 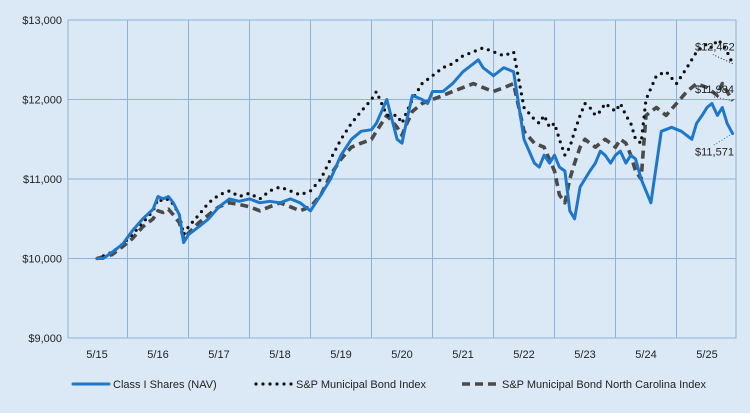 I want to click on y-tick-label: $10,000, so click(x=42, y=260).